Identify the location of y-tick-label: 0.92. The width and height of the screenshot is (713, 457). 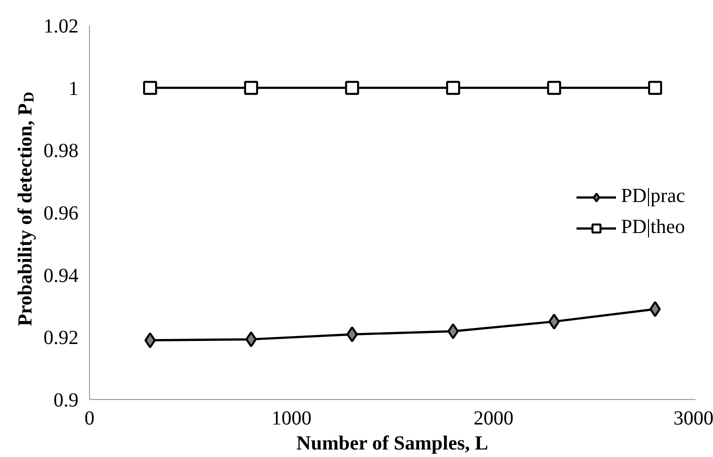
(61, 338).